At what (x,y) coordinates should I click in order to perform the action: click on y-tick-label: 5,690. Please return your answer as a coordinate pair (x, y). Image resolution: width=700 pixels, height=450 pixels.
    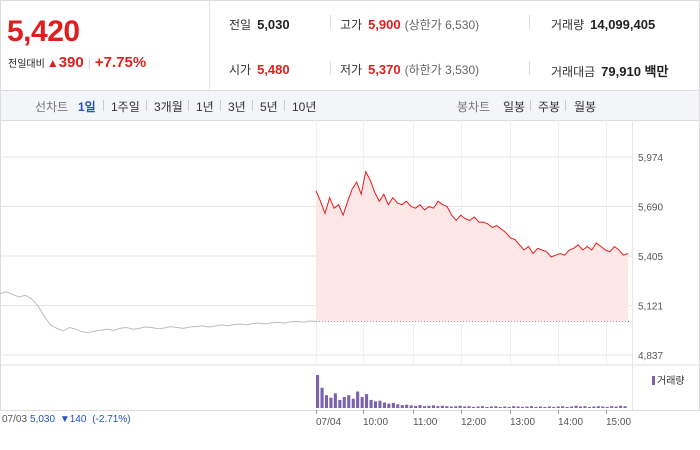
    Looking at the image, I should click on (650, 208).